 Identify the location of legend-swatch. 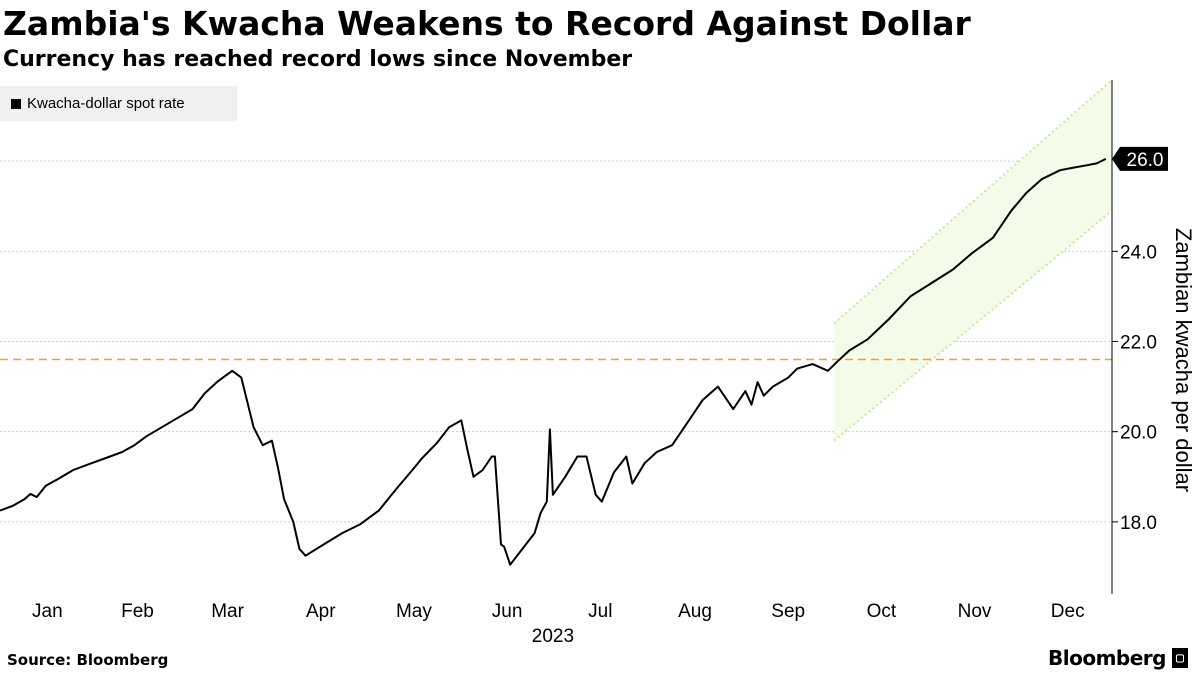
(16, 103).